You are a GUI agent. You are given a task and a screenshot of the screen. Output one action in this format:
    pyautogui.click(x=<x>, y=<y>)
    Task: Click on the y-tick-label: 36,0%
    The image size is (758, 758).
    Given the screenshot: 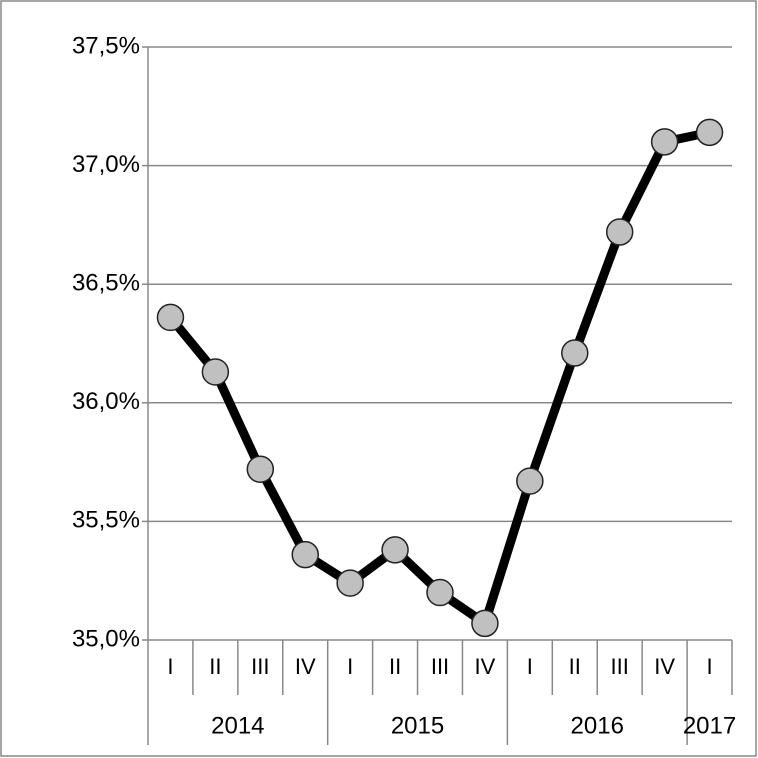 What is the action you would take?
    pyautogui.click(x=106, y=401)
    